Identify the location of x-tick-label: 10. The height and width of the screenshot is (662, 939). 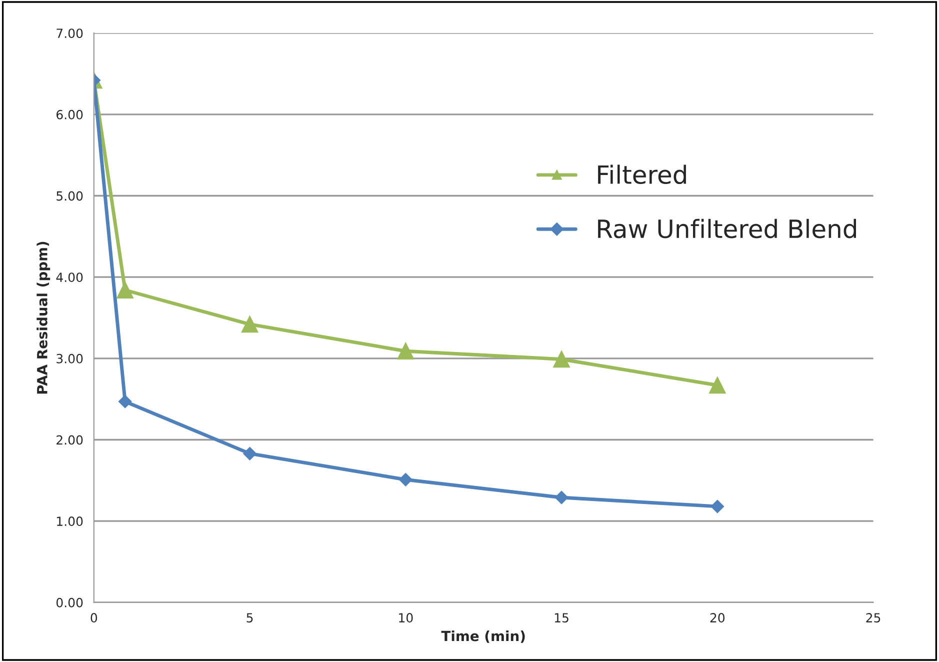
(406, 618).